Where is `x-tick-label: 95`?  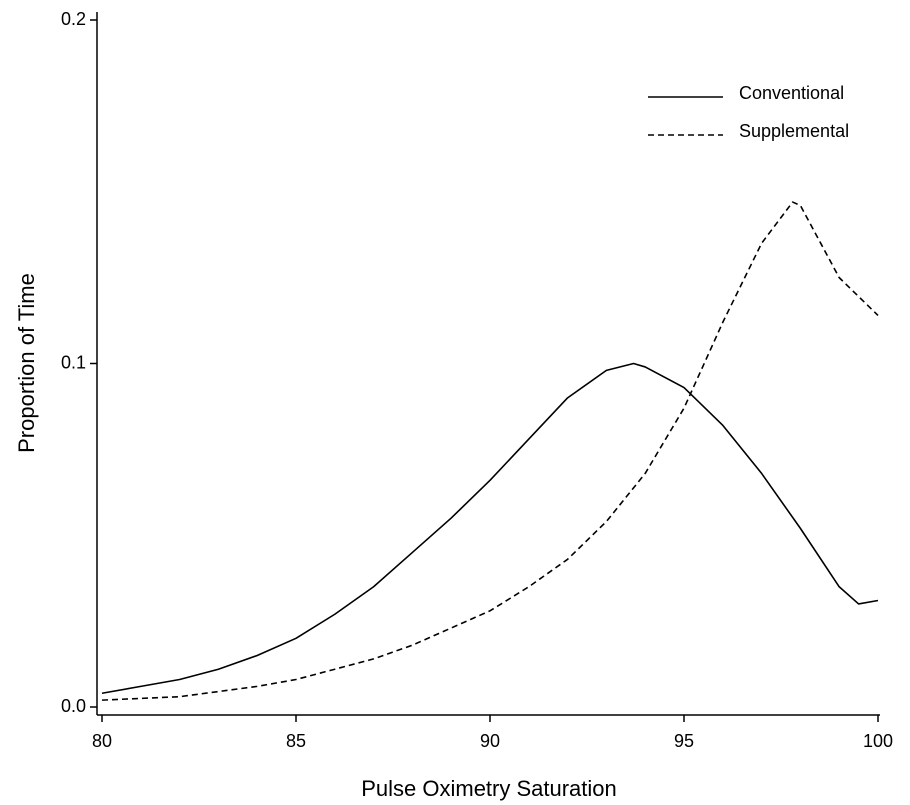
x-tick-label: 95 is located at coordinates (684, 741).